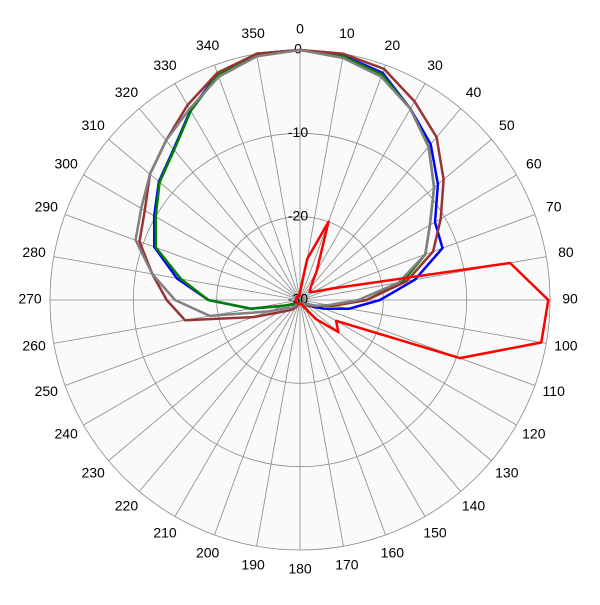 This screenshot has height=605, width=600. I want to click on angle-label: 350, so click(253, 33).